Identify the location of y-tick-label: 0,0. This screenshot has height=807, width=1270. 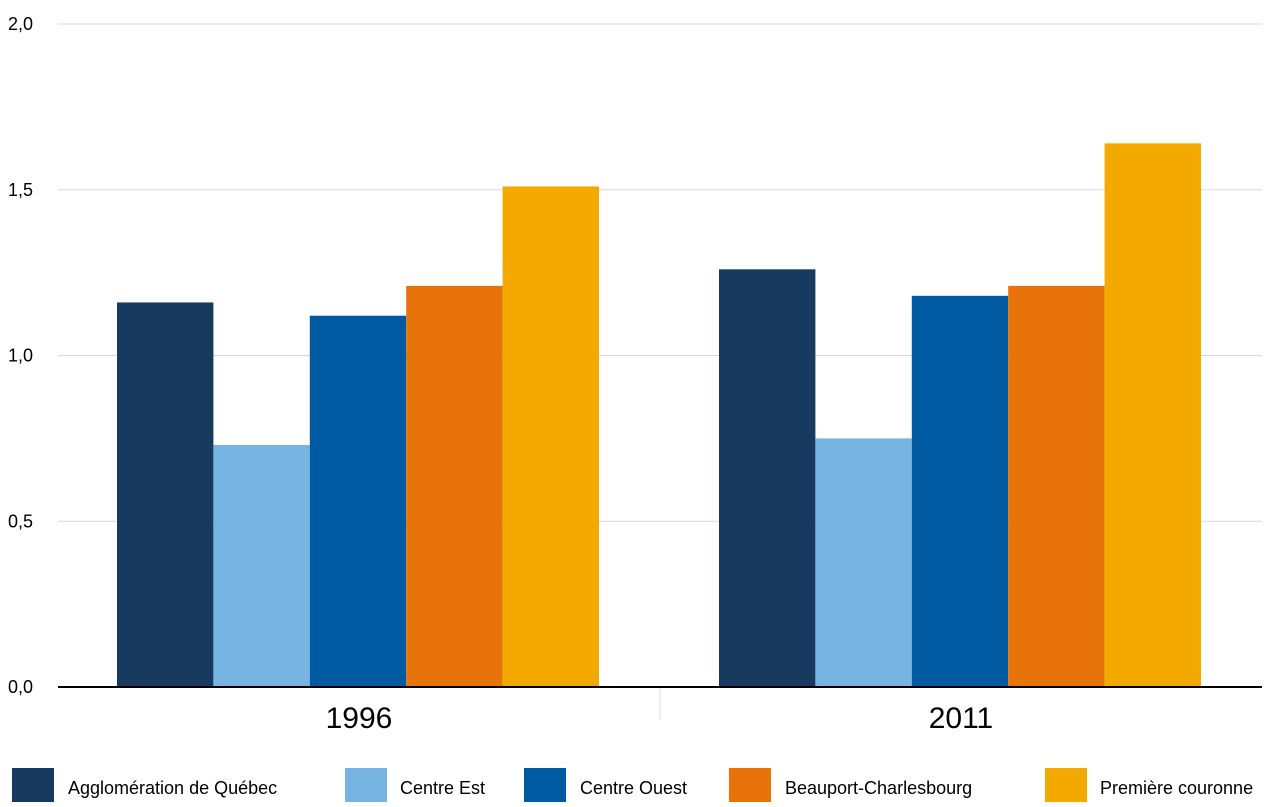
(20, 687).